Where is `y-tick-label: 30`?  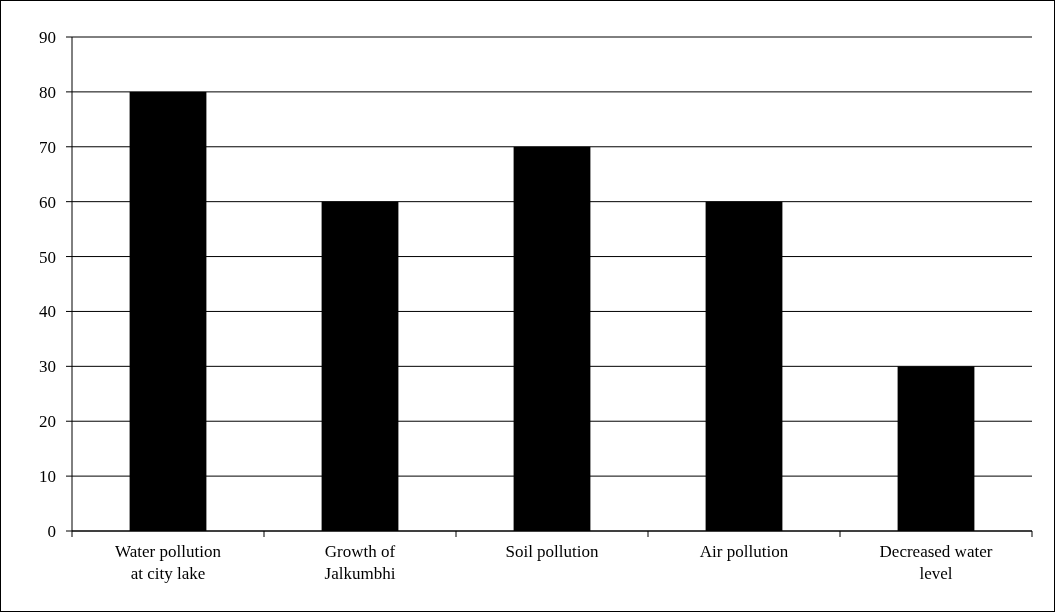
y-tick-label: 30 is located at coordinates (47, 367).